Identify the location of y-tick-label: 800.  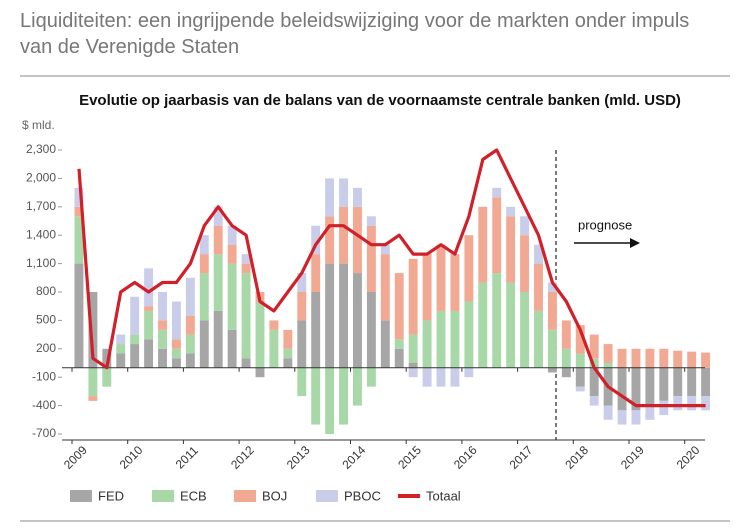
(46, 291).